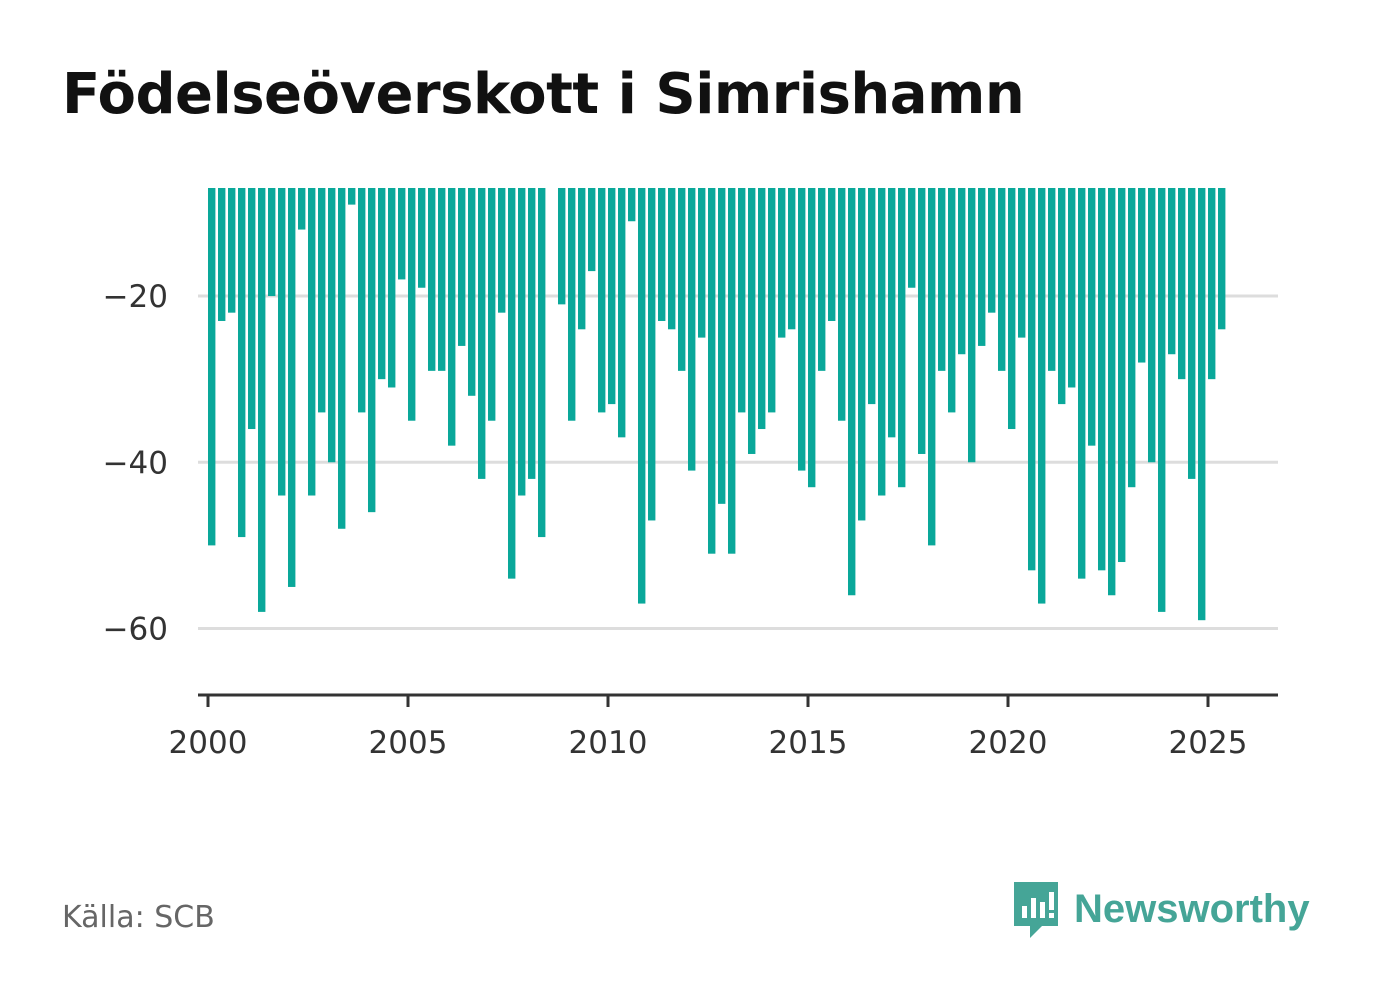 This screenshot has height=999, width=1382. Describe the element at coordinates (1036, 910) in the screenshot. I see `newsworthy-logo-icon` at that location.